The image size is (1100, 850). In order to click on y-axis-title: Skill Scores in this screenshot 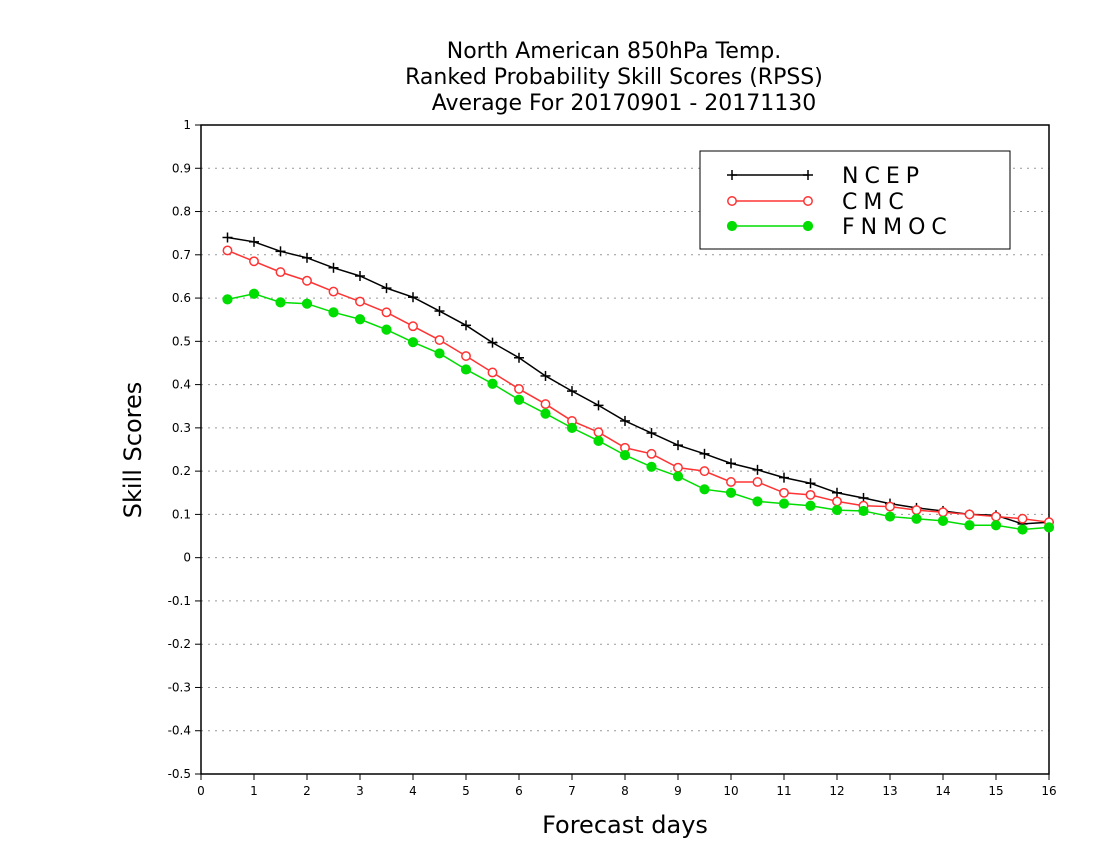, I will do `click(133, 450)`.